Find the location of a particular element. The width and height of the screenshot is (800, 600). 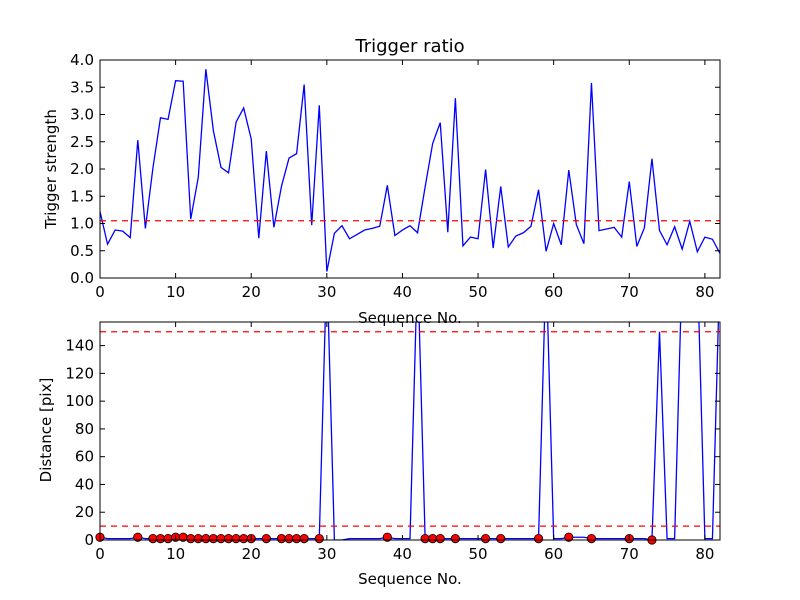

bottom-x-axis-label: Sequence No. is located at coordinates (410, 579).